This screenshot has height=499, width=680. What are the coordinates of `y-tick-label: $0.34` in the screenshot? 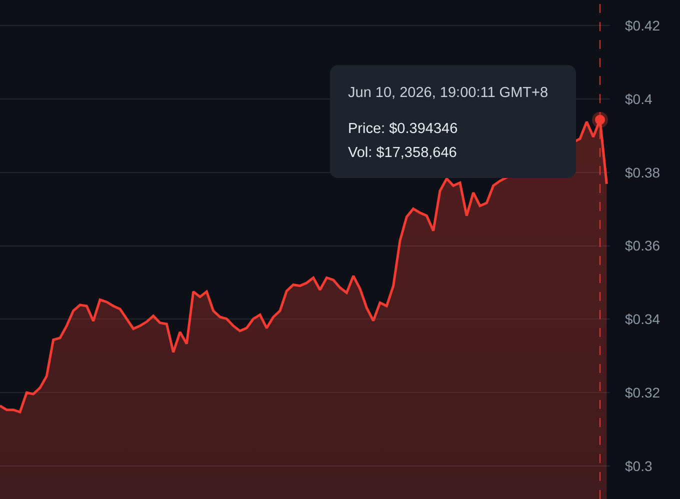 It's located at (642, 319).